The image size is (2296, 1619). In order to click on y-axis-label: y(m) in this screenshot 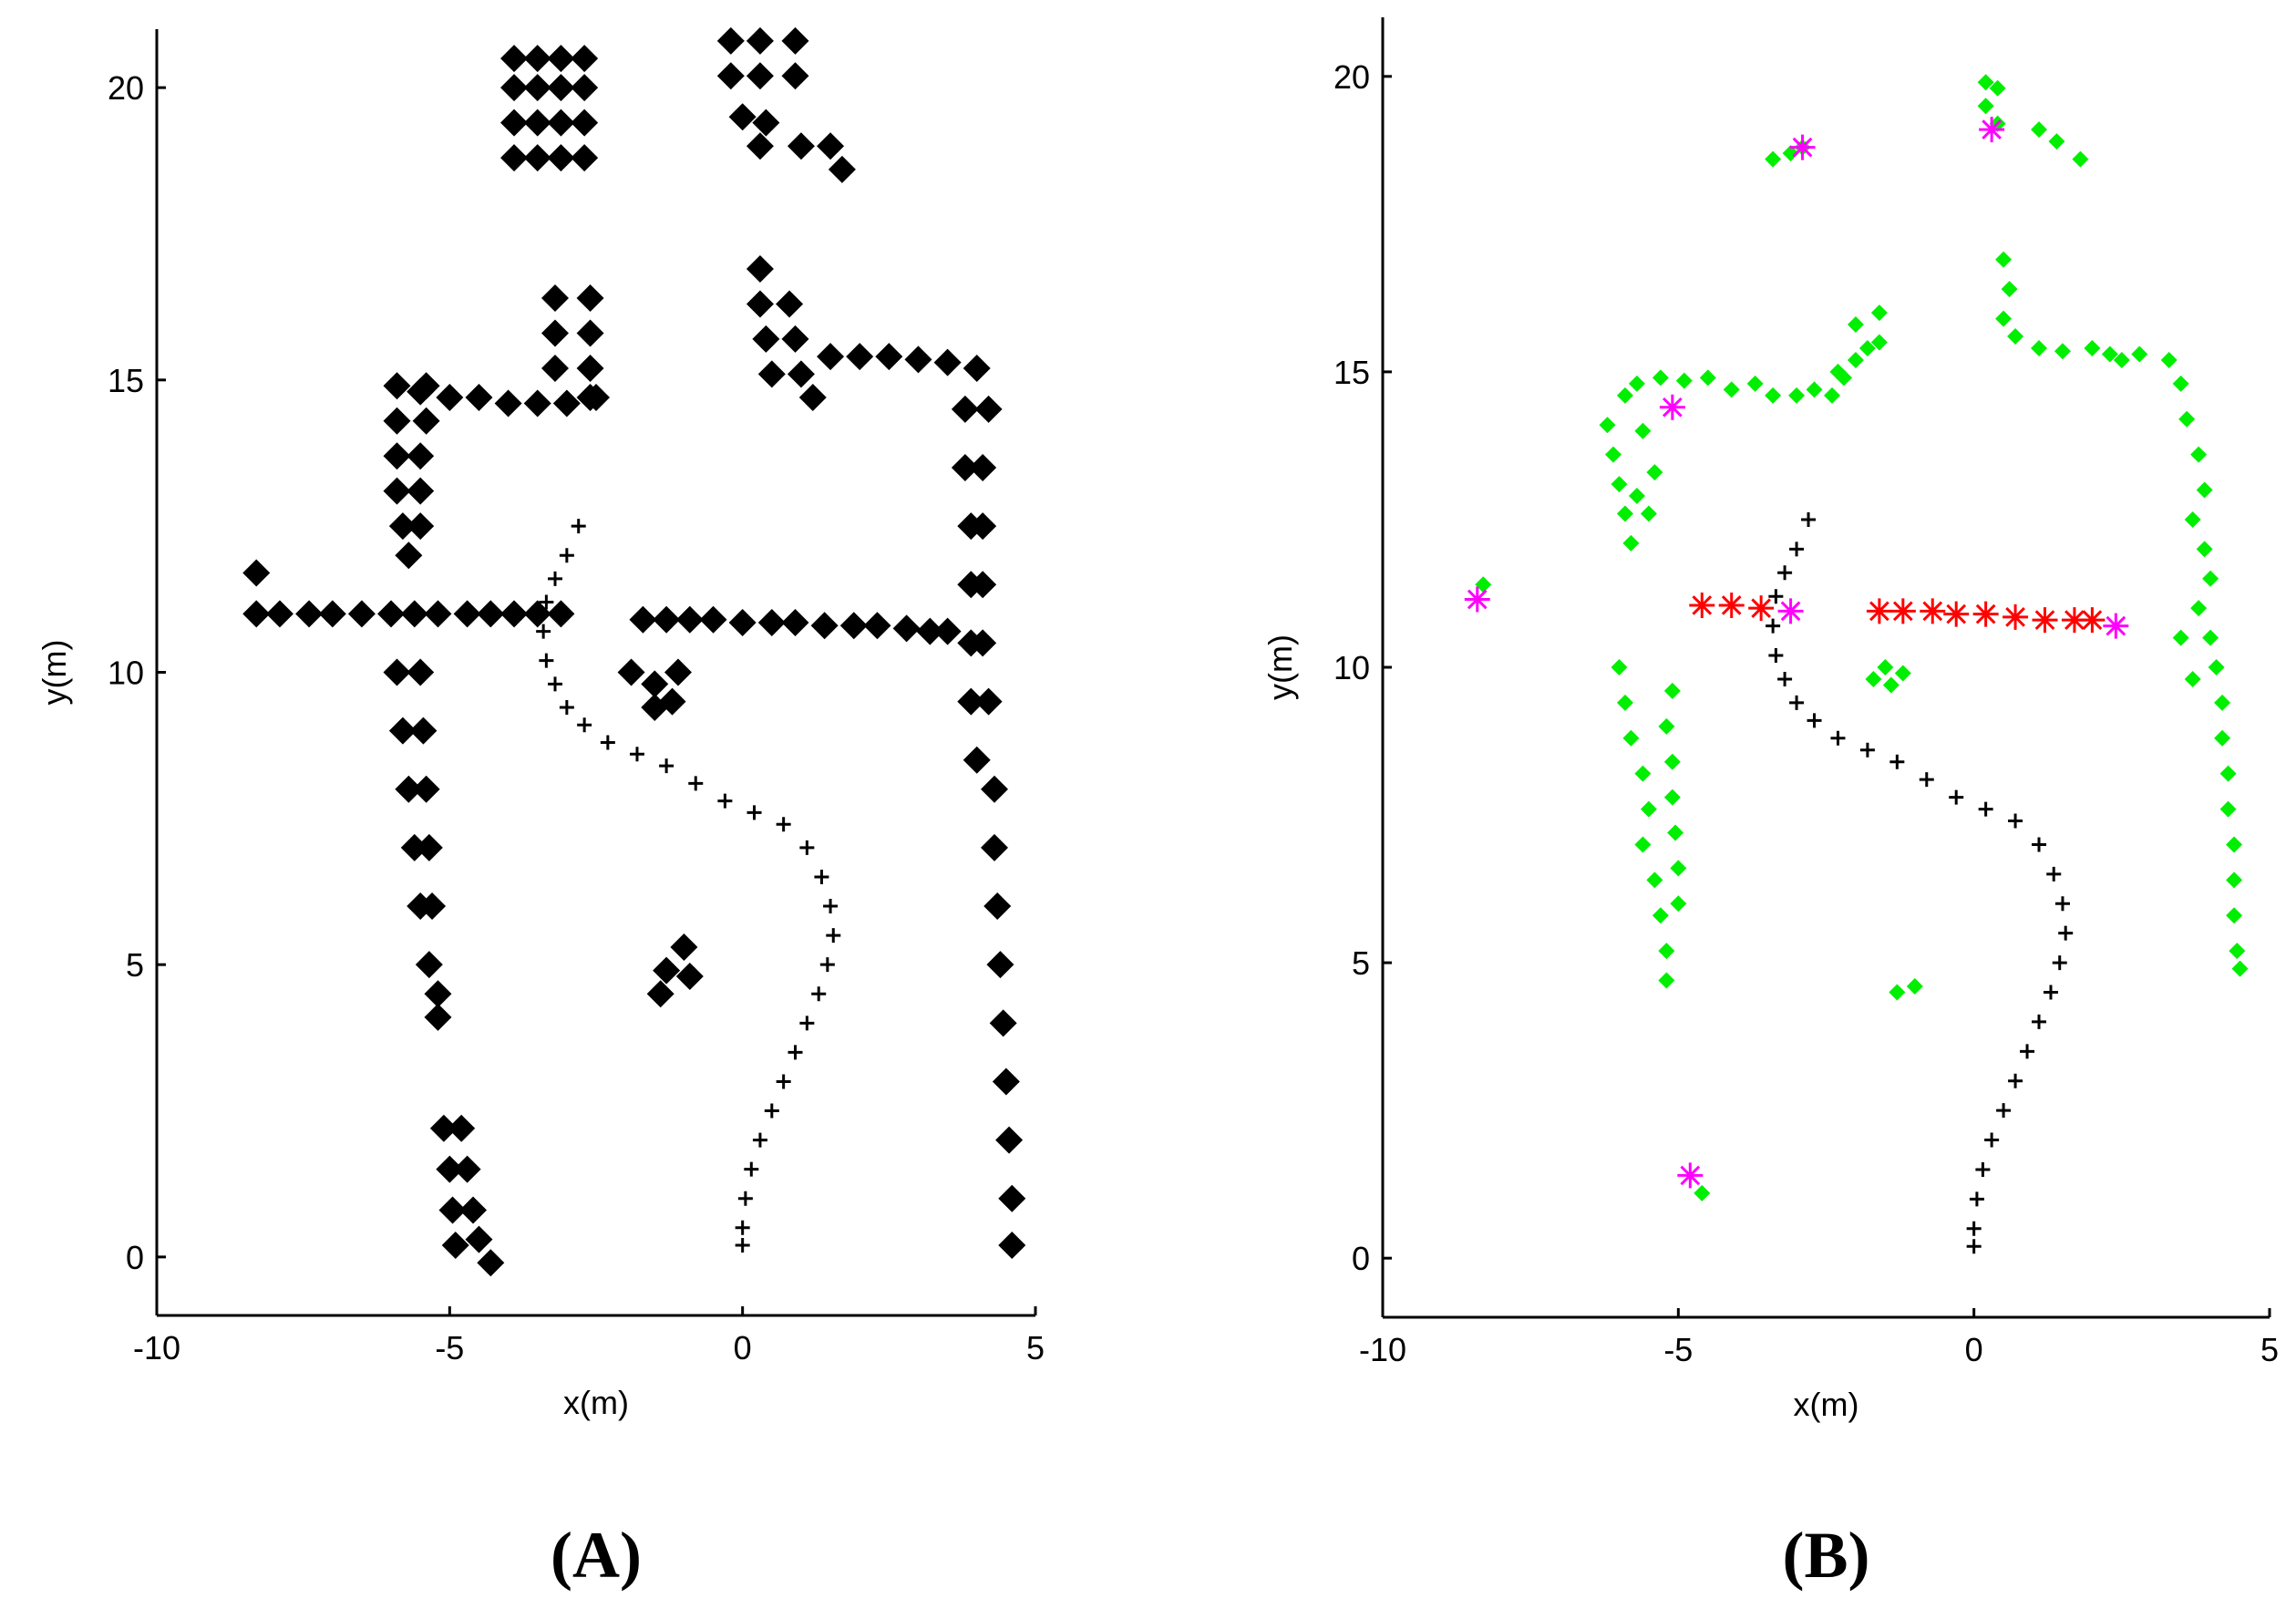, I will do `click(1280, 667)`.